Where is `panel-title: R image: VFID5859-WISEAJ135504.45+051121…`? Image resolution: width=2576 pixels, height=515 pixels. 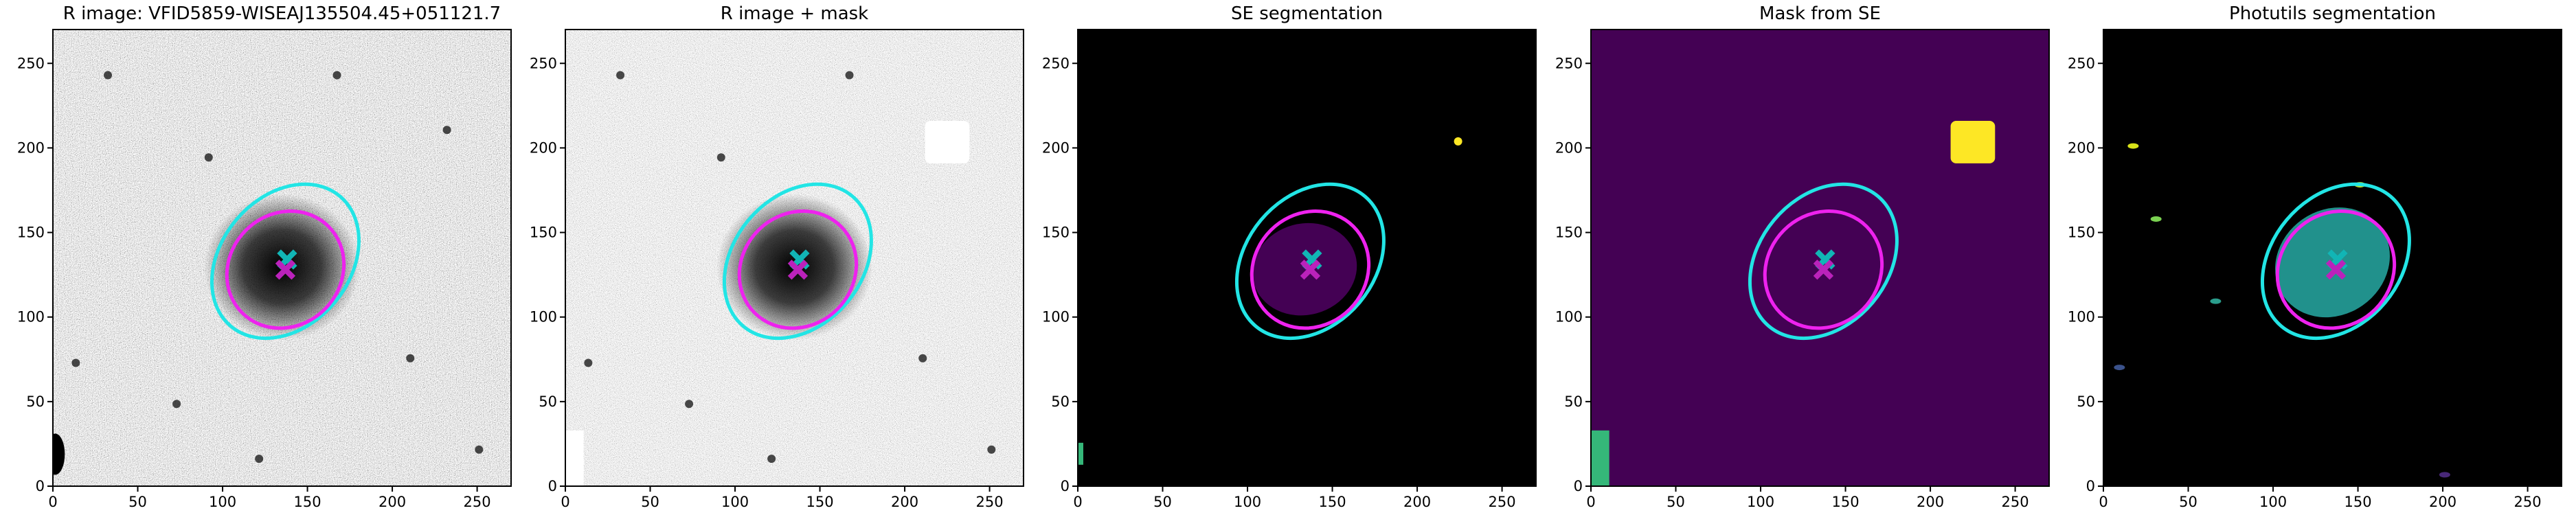 panel-title: R image: VFID5859-WISEAJ135504.45+051121… is located at coordinates (282, 13).